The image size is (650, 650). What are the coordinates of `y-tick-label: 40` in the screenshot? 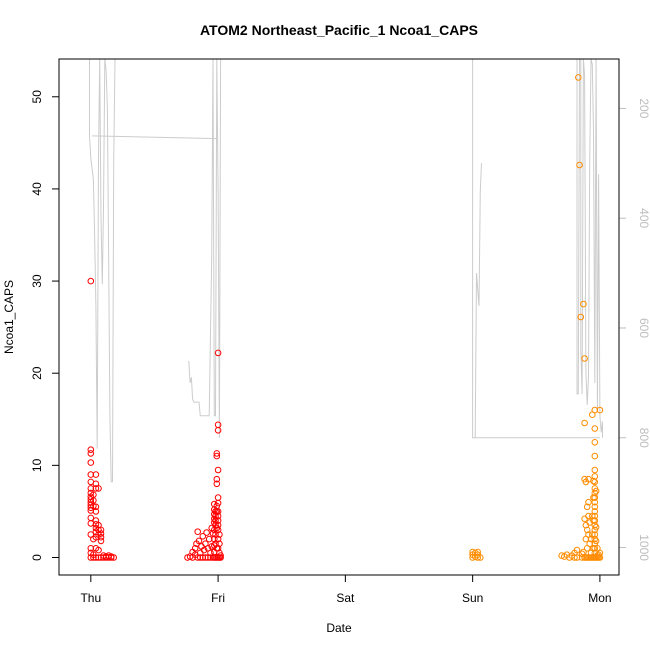 It's located at (37, 189).